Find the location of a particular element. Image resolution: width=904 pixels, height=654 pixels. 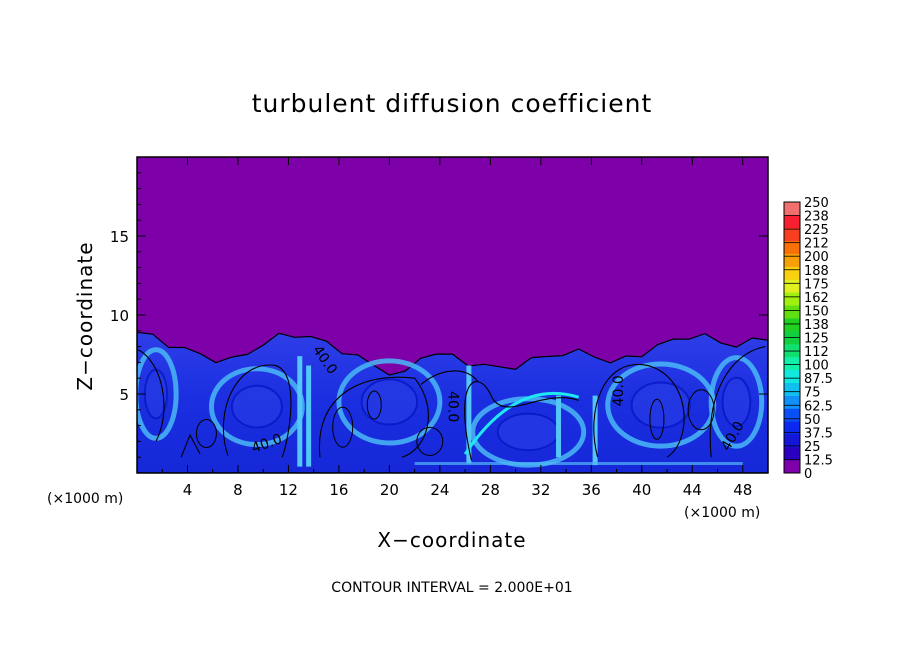

chart-title: turbulent diffusion coefficient is located at coordinates (452, 103).